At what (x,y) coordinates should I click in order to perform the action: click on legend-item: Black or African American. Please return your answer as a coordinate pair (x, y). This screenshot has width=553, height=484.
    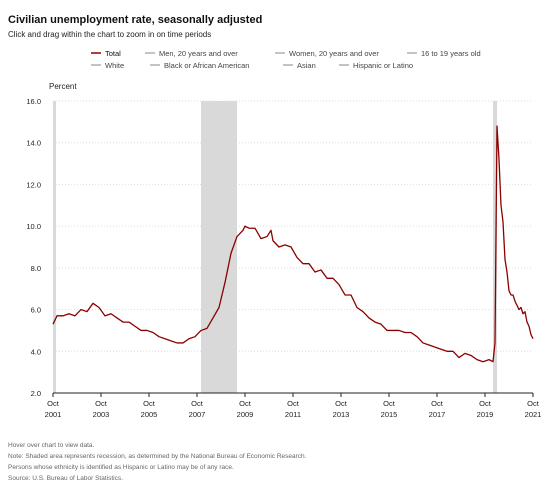
    Looking at the image, I should click on (199, 65).